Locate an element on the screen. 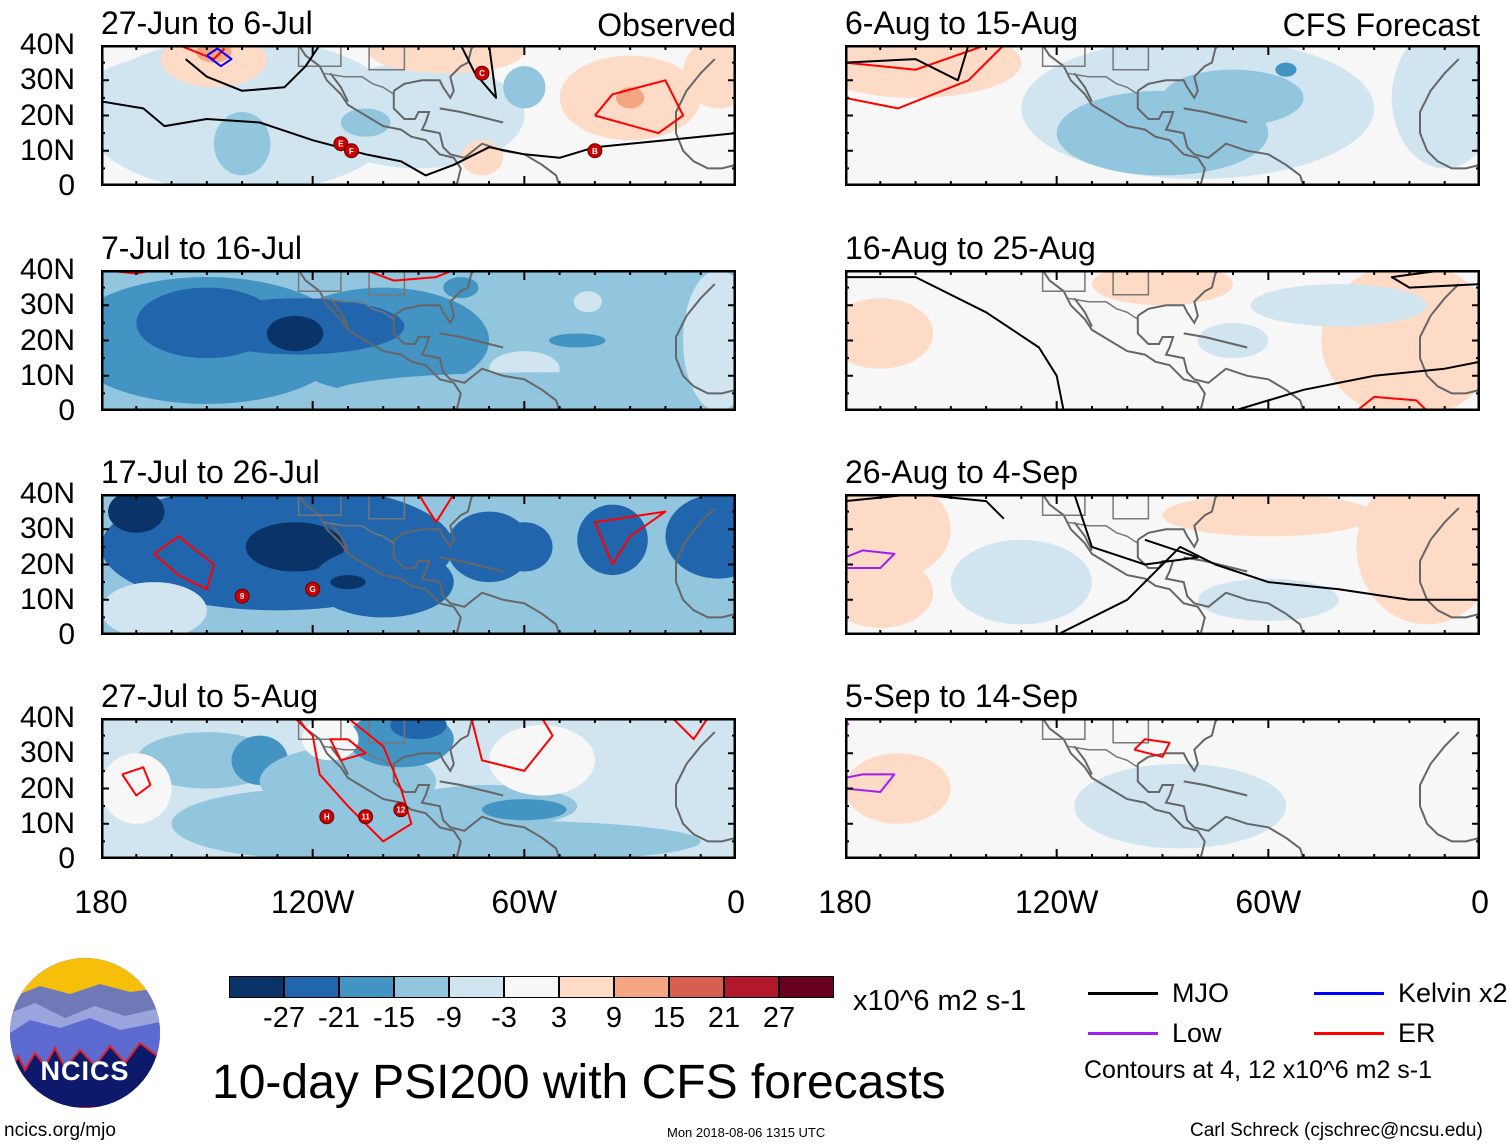  legend-label: MJO is located at coordinates (1200, 993).